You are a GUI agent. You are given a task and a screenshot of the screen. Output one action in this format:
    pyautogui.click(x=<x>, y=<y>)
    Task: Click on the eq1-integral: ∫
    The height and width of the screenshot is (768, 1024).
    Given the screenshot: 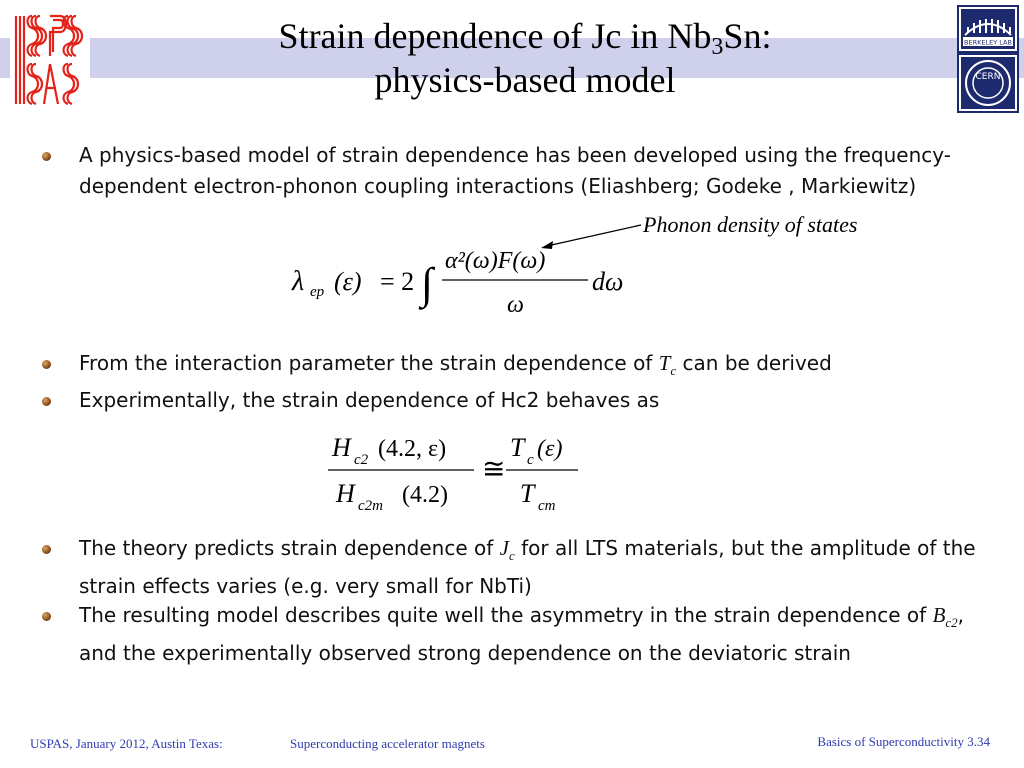 What is the action you would take?
    pyautogui.click(x=427, y=284)
    